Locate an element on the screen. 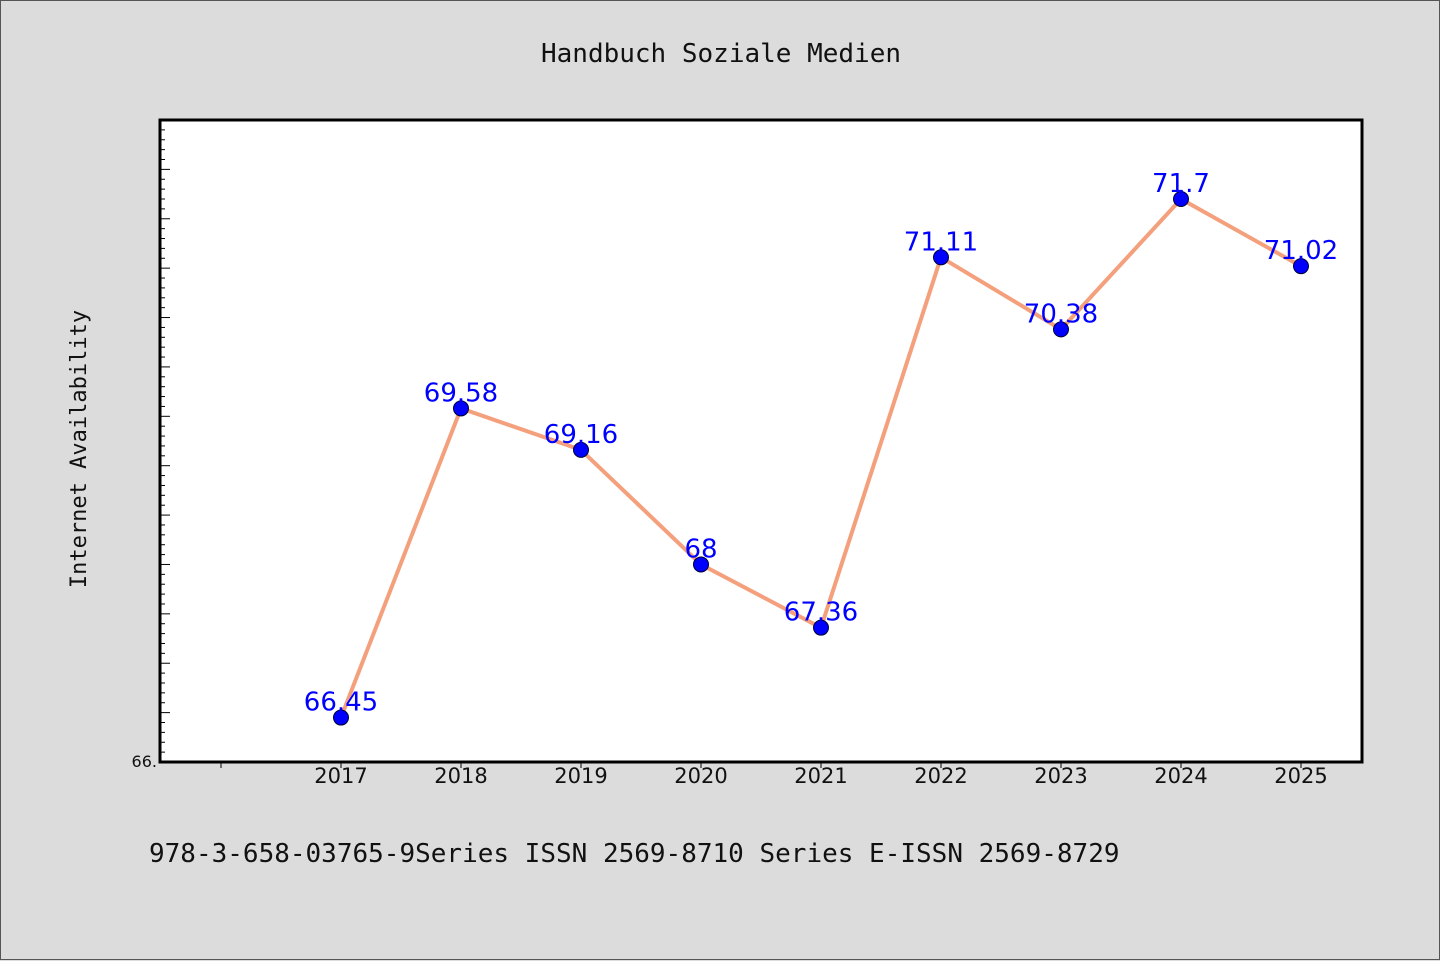  x-tick-label: 2022 is located at coordinates (940, 776).